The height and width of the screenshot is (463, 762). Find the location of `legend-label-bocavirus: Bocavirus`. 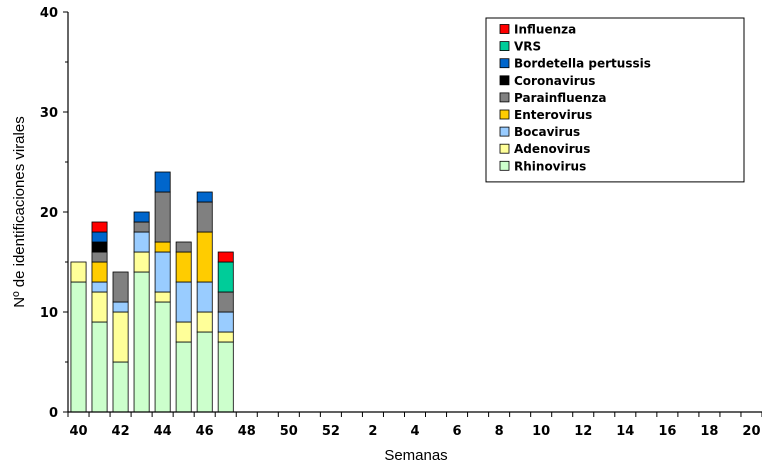

legend-label-bocavirus: Bocavirus is located at coordinates (547, 132).